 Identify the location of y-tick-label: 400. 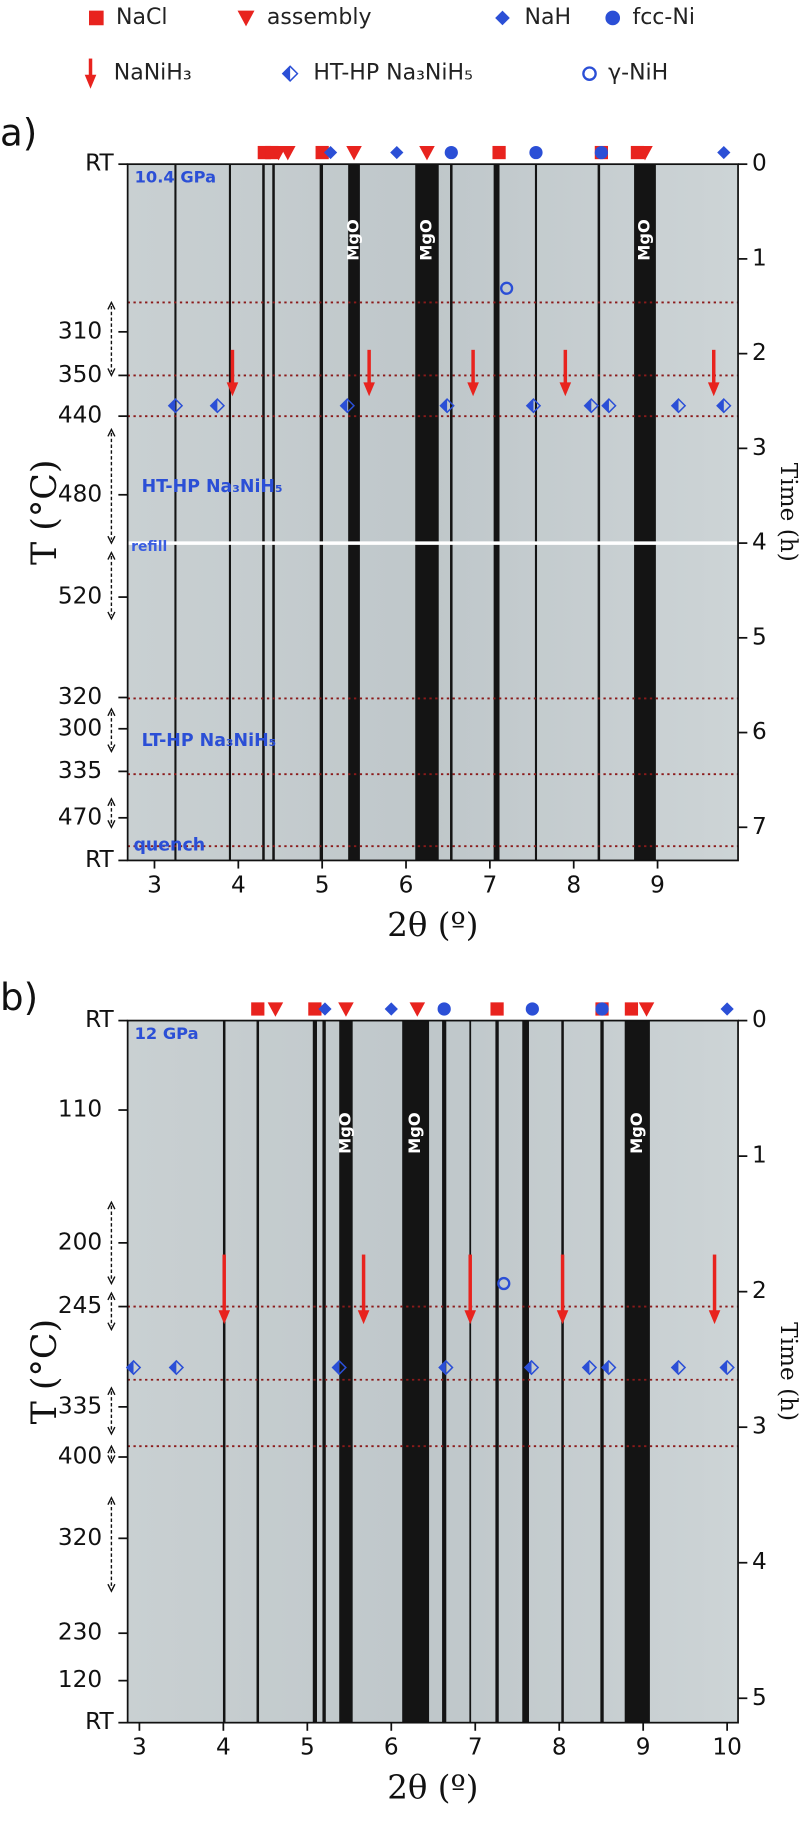
(80, 1456).